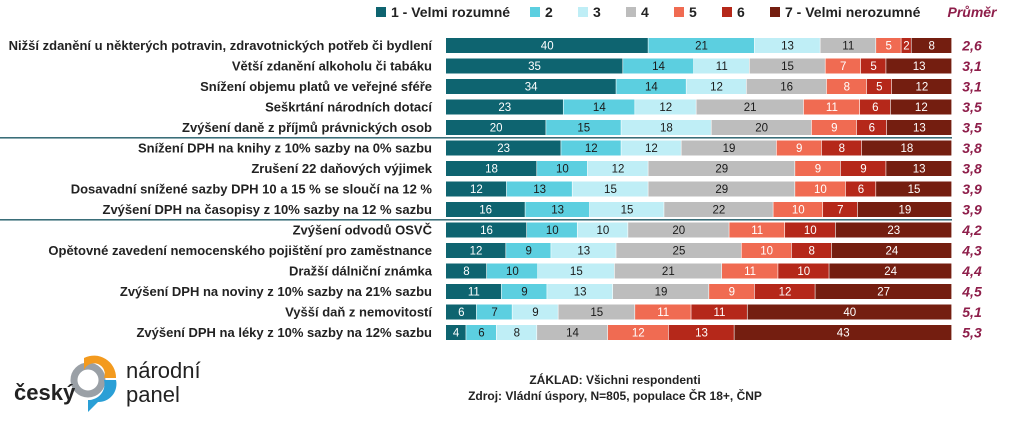  I want to click on average-value: 2,6, so click(971, 46).